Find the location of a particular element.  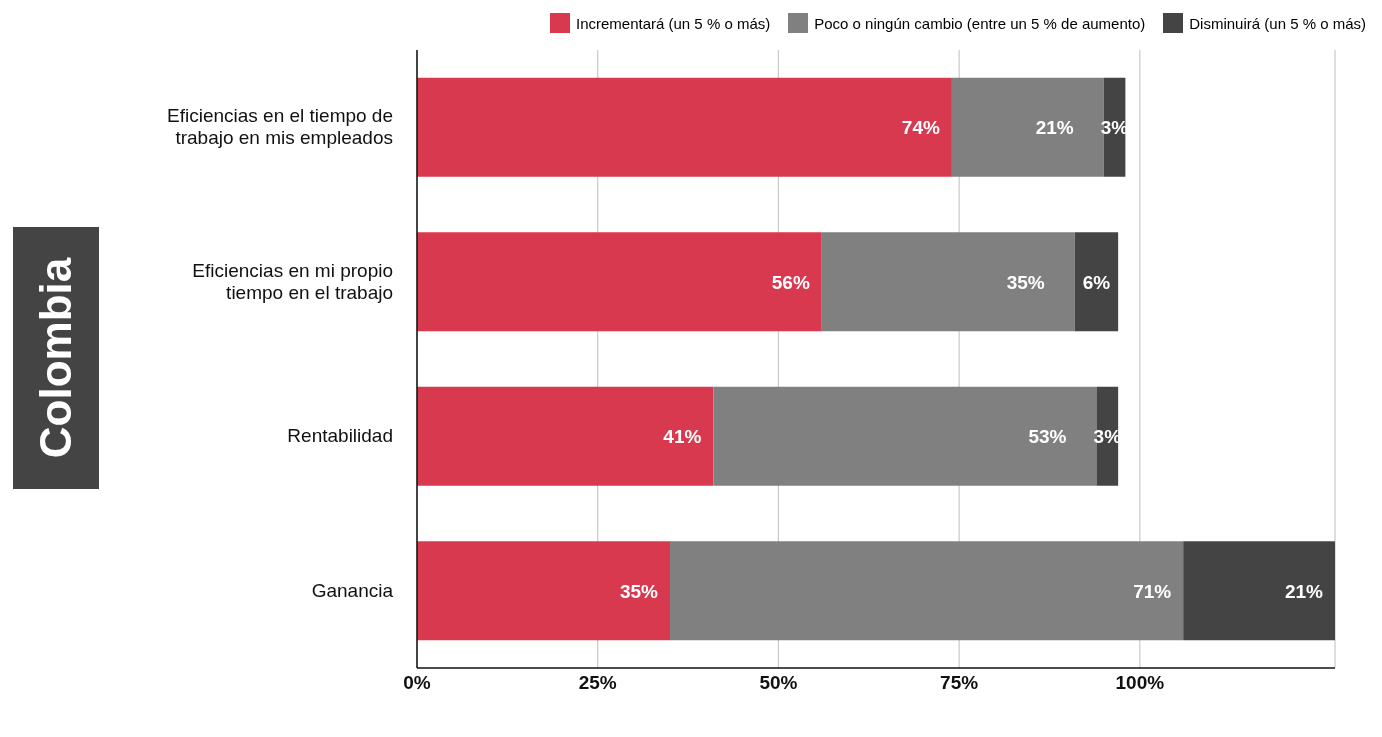

data-label: 71% is located at coordinates (1152, 591).